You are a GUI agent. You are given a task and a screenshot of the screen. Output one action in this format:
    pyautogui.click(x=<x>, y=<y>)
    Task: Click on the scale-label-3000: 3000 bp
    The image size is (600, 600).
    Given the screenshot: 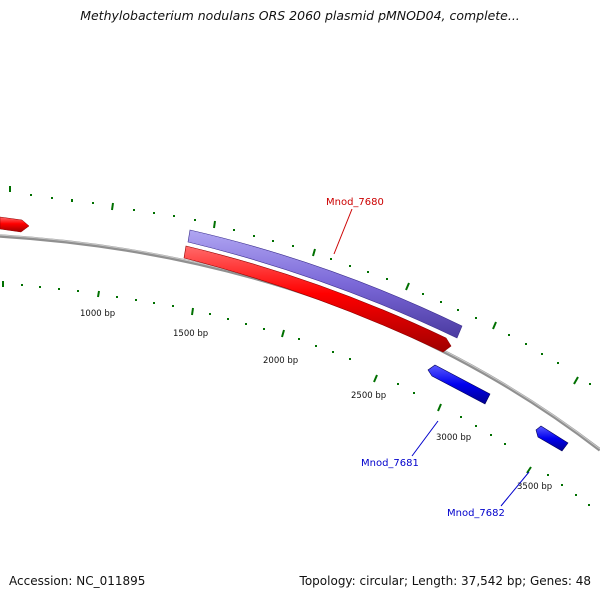 What is the action you would take?
    pyautogui.click(x=453, y=438)
    